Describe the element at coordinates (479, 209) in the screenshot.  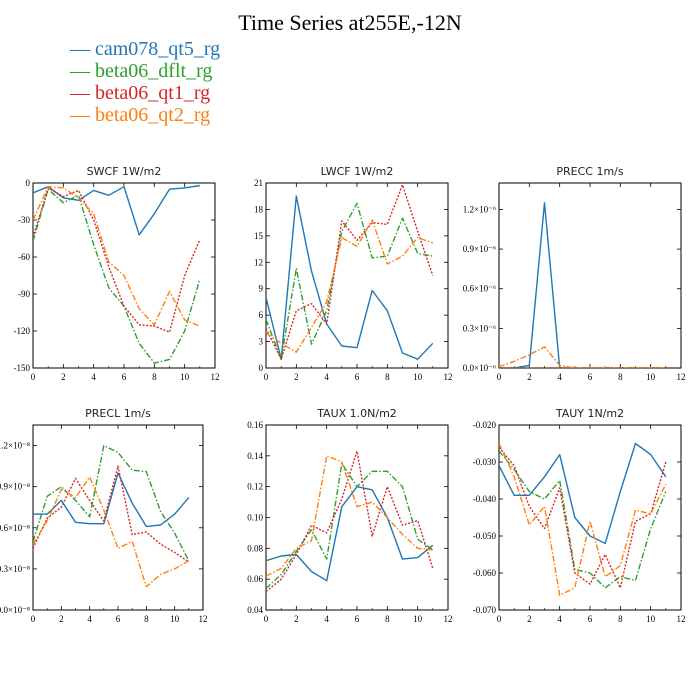
I see `y-tick-label: 1.2×10⁻⁶` at that location.